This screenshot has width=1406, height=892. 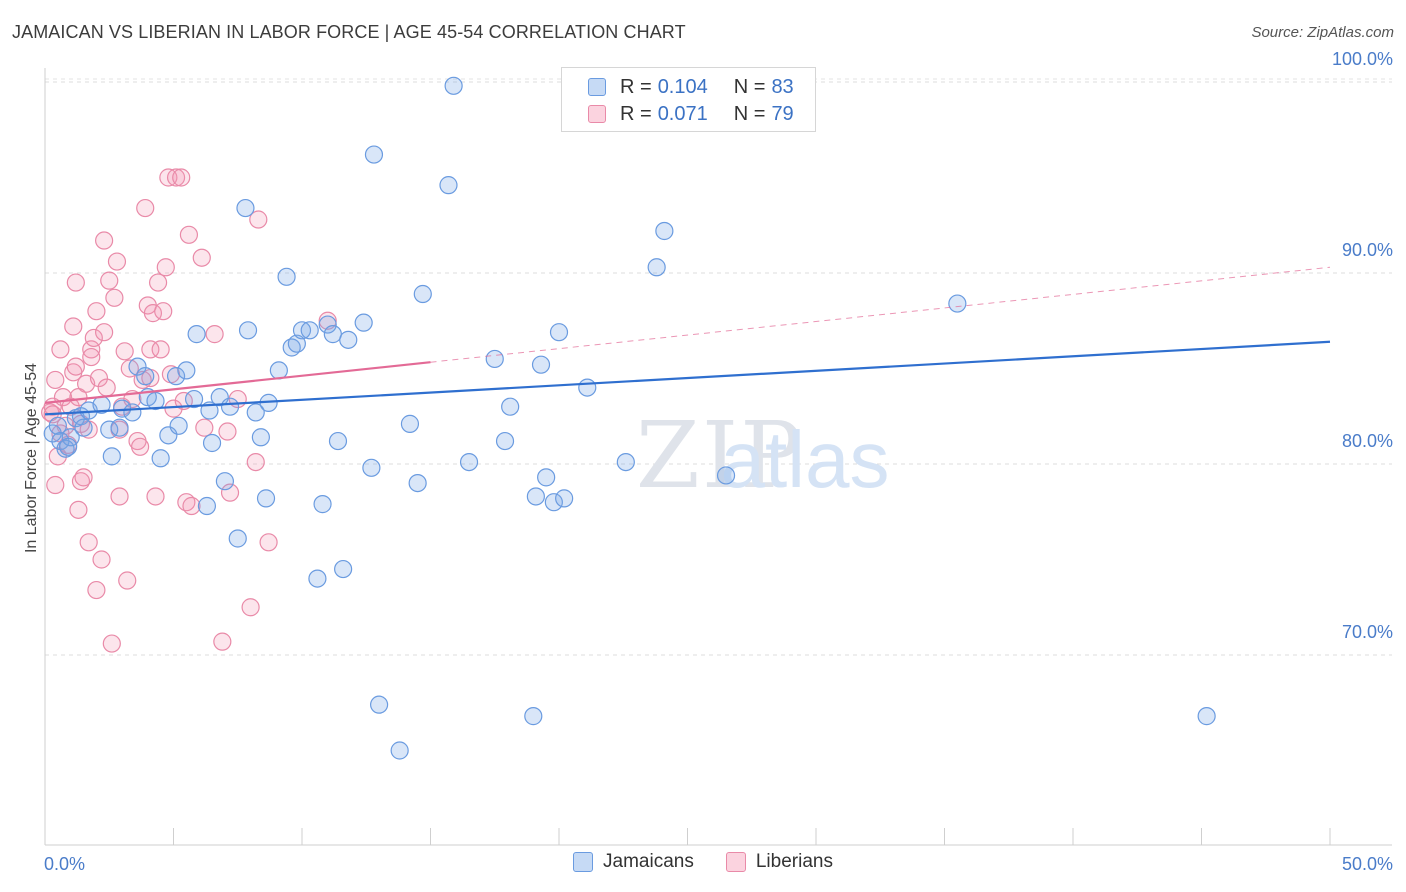 What do you see at coordinates (1367, 441) in the screenshot?
I see `y-tick-label: 80.0%` at bounding box center [1367, 441].